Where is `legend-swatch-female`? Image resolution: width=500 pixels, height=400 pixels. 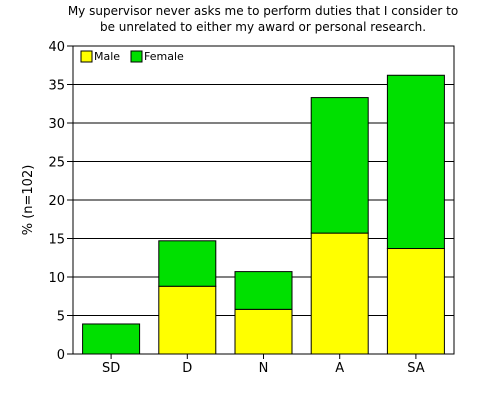
legend-swatch-female is located at coordinates (136, 56).